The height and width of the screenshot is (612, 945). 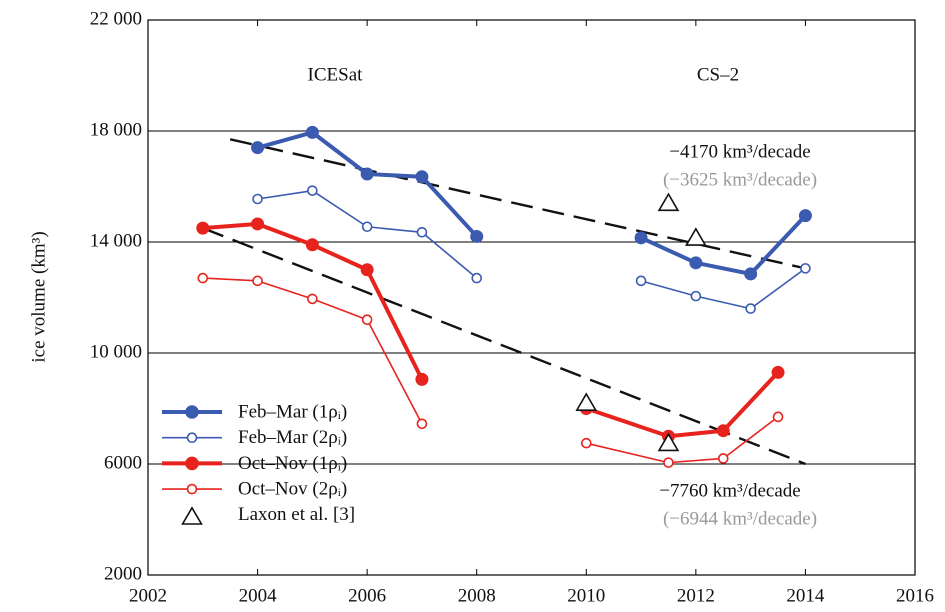 I want to click on y-tick-label: 22 000, so click(x=116, y=18).